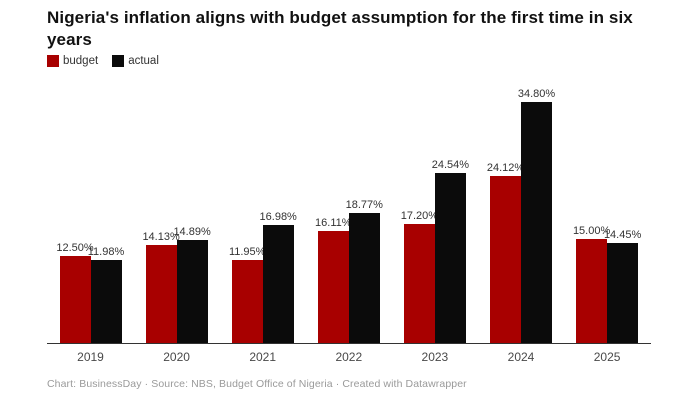 The image size is (700, 400). What do you see at coordinates (333, 287) in the screenshot?
I see `bar-budget-2022` at bounding box center [333, 287].